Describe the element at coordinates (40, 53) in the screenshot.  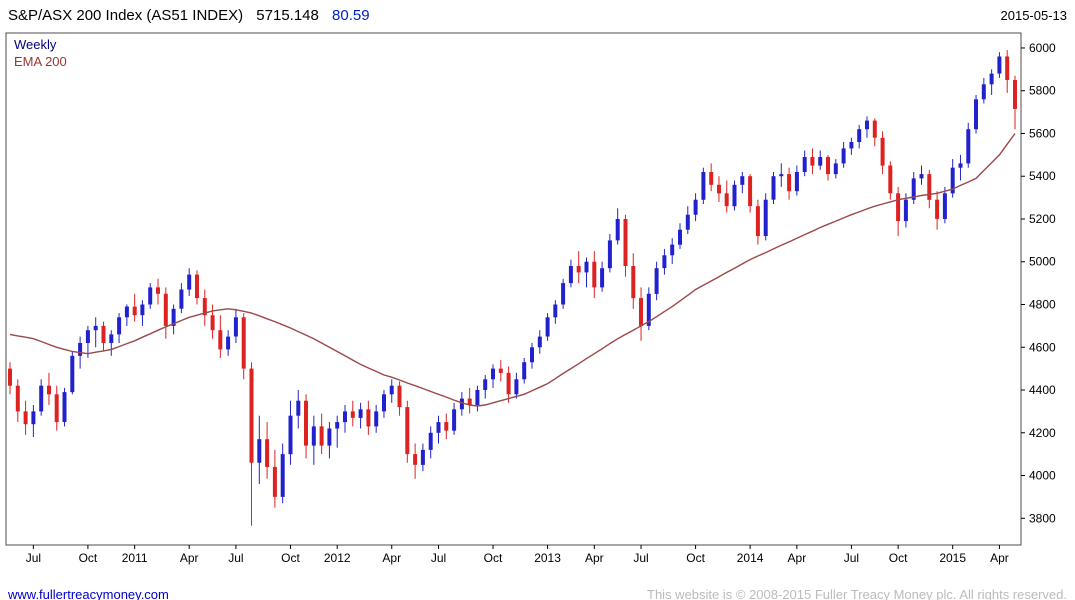
I see `chart-legend: Weekly EMA 200` at that location.